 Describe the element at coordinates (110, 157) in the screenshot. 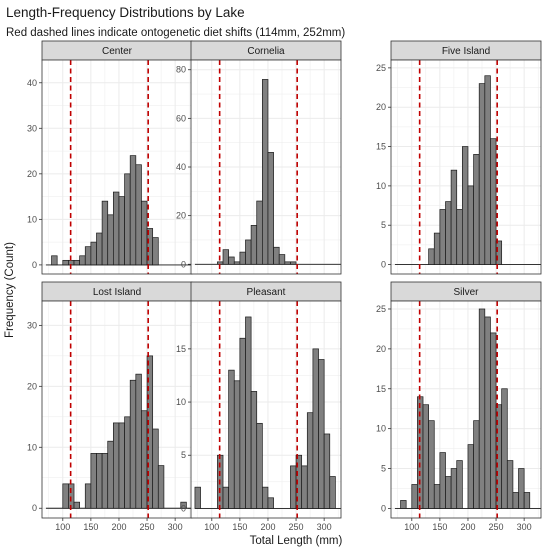

I see `panel-center: Center 0 10 20 30 40` at that location.